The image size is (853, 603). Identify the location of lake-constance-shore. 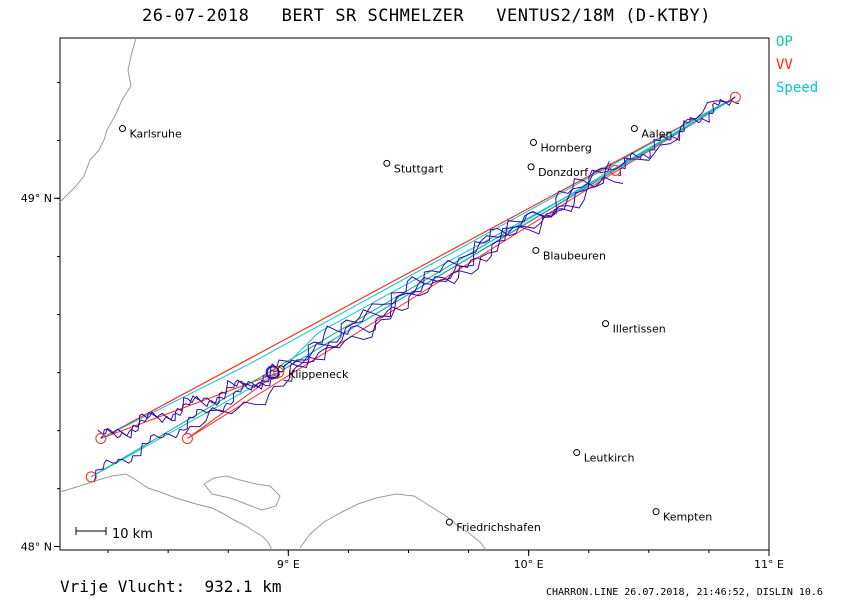
(166, 512).